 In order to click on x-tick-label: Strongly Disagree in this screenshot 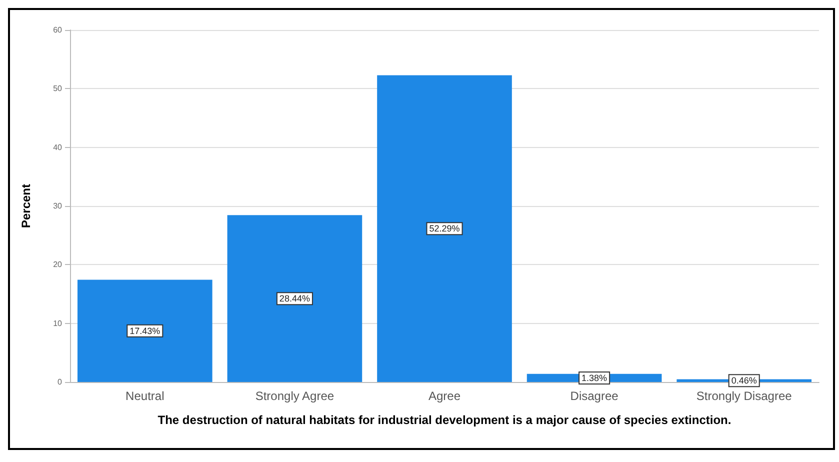, I will do `click(744, 396)`.